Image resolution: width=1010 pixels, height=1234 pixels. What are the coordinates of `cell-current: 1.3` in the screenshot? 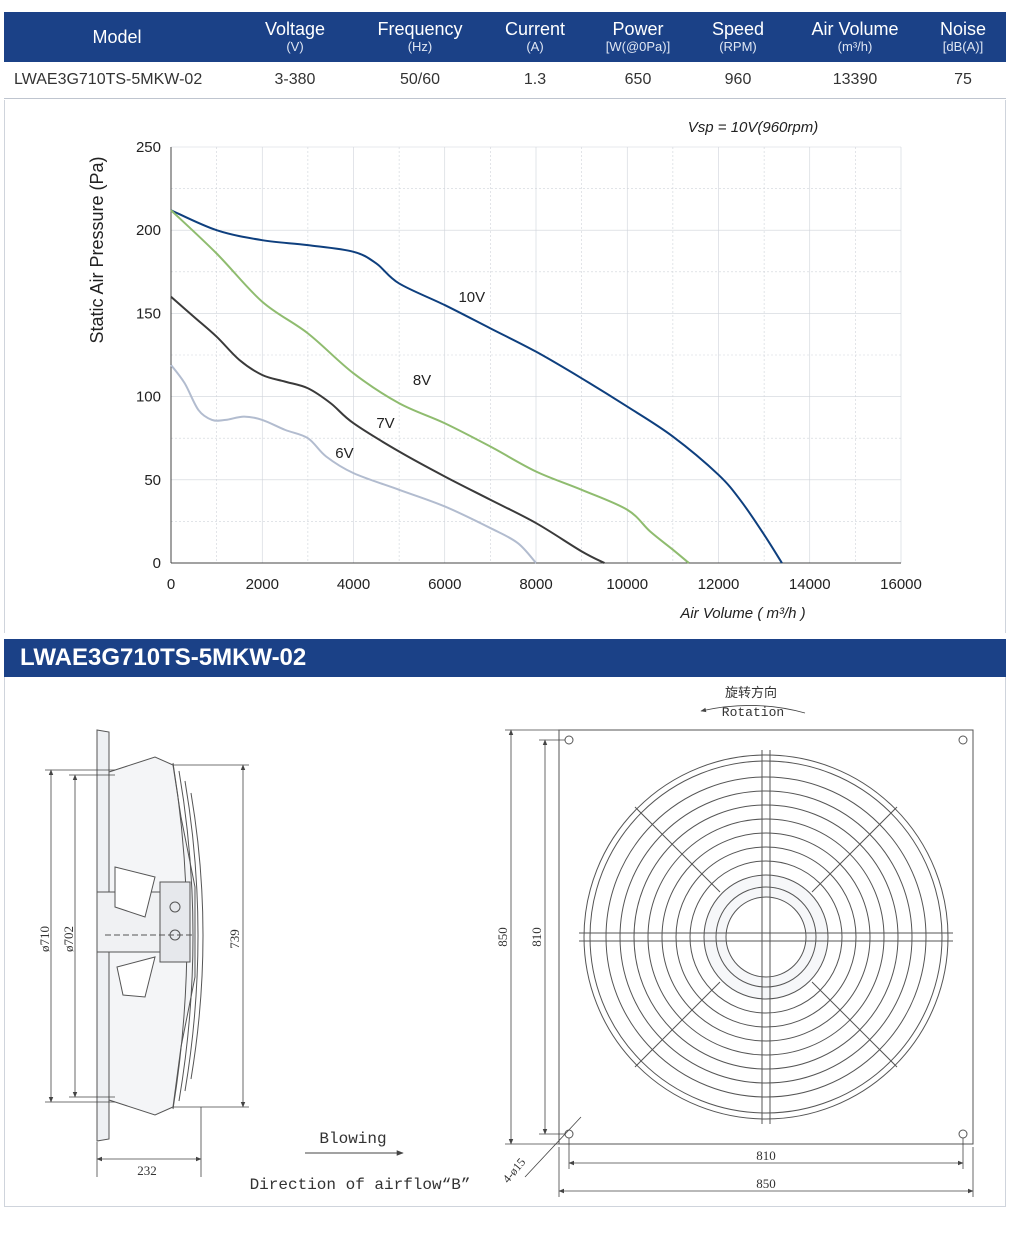 It's located at (535, 80).